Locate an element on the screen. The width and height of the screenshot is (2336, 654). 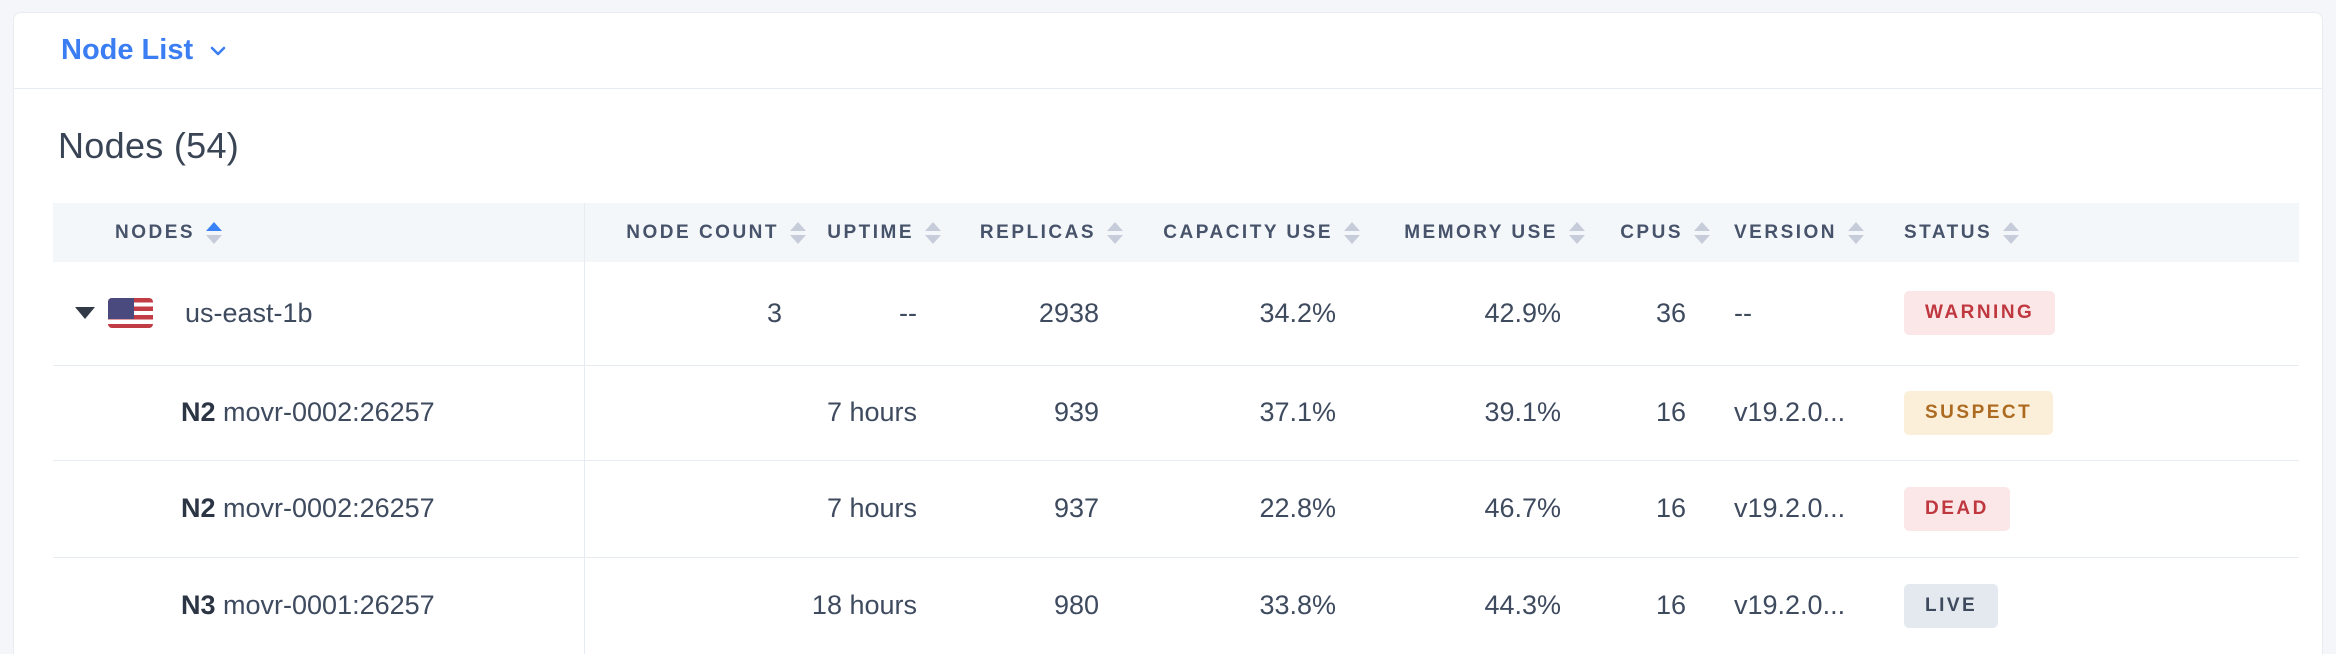
table-header: NODES NODE COUNT UPTIME is located at coordinates (1176, 232).